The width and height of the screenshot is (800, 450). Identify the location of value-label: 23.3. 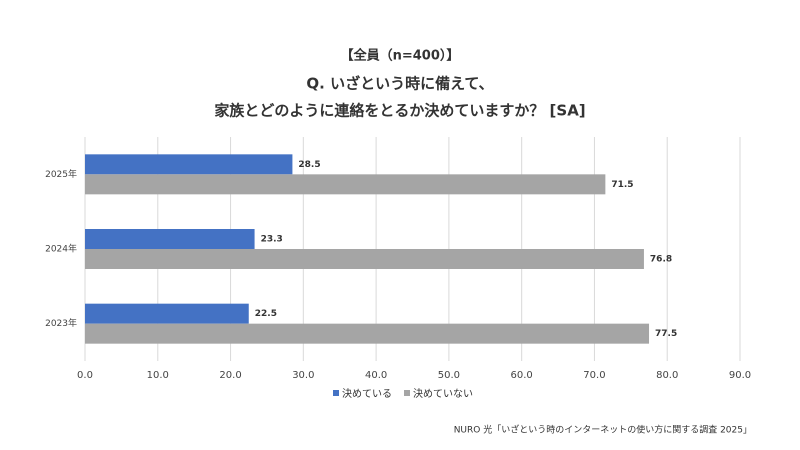
(272, 240).